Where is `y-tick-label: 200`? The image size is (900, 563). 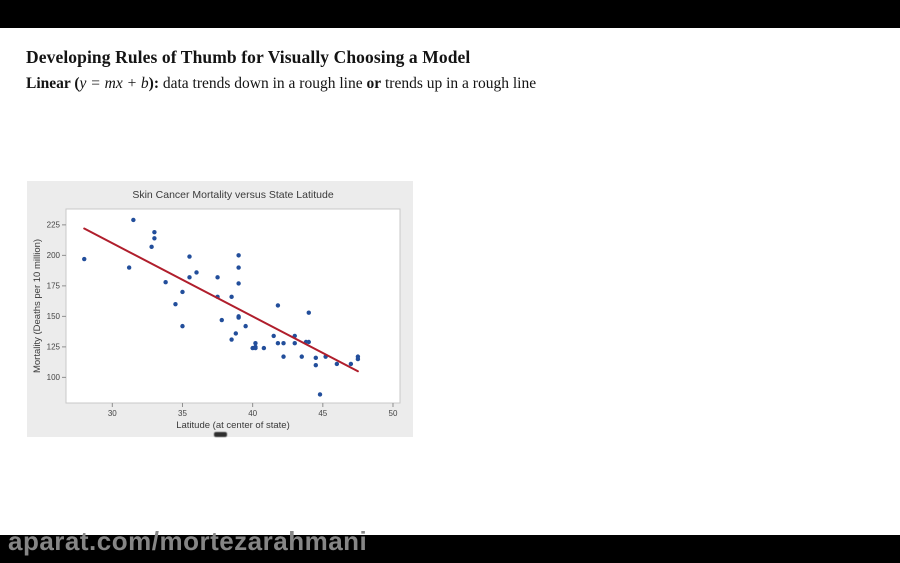
y-tick-label: 200 is located at coordinates (54, 255).